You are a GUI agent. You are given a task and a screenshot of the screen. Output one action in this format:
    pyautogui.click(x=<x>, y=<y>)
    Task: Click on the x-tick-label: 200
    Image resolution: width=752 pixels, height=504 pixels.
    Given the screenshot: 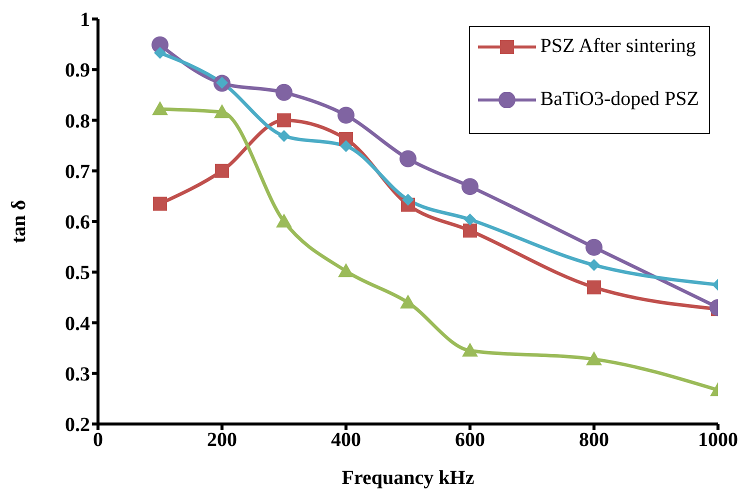 What is the action you would take?
    pyautogui.click(x=222, y=440)
    